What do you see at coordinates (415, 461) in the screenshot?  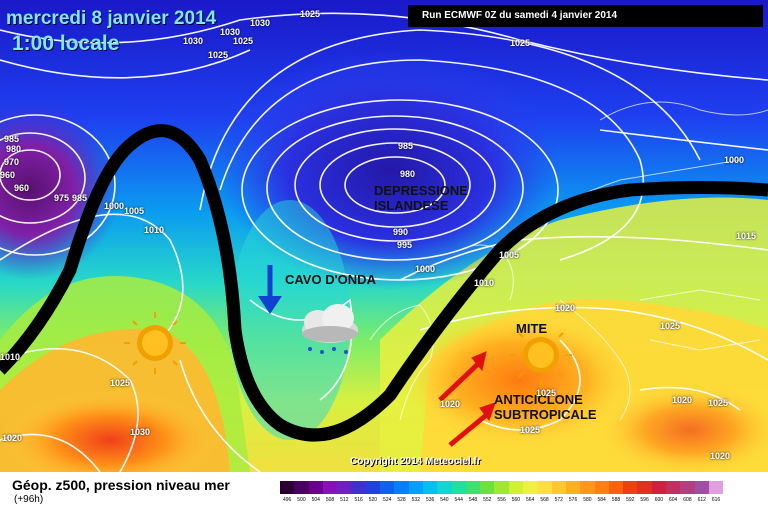 I see `copyright-text: Copyright 2014 Meteociel.fr` at bounding box center [415, 461].